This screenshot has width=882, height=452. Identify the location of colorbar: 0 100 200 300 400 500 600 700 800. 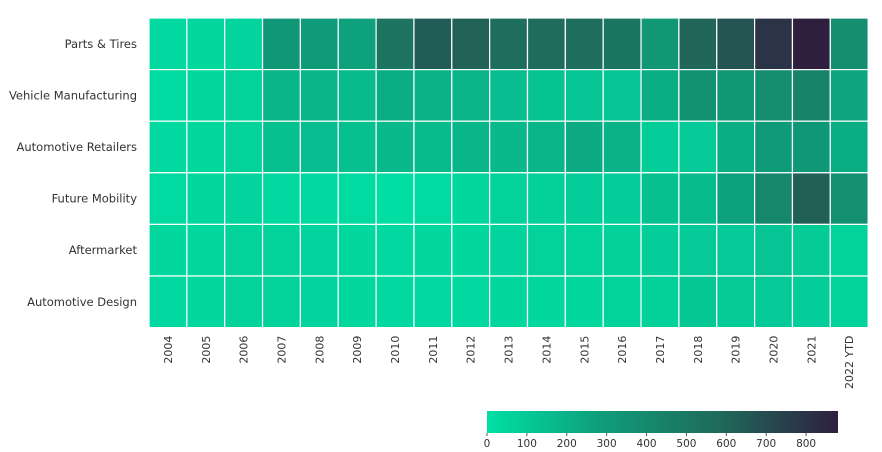
(661, 430).